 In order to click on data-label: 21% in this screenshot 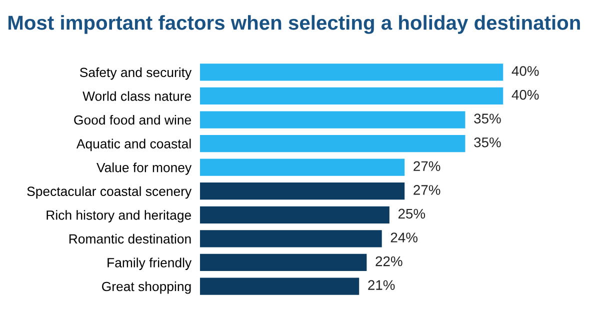, I will do `click(381, 285)`.